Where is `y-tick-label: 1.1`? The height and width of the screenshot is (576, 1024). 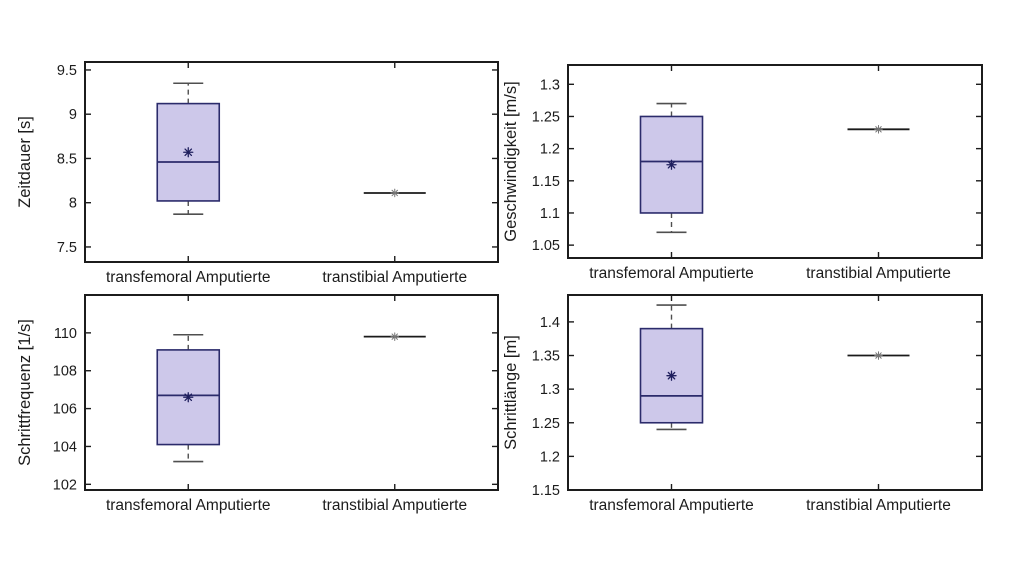 y-tick-label: 1.1 is located at coordinates (550, 214).